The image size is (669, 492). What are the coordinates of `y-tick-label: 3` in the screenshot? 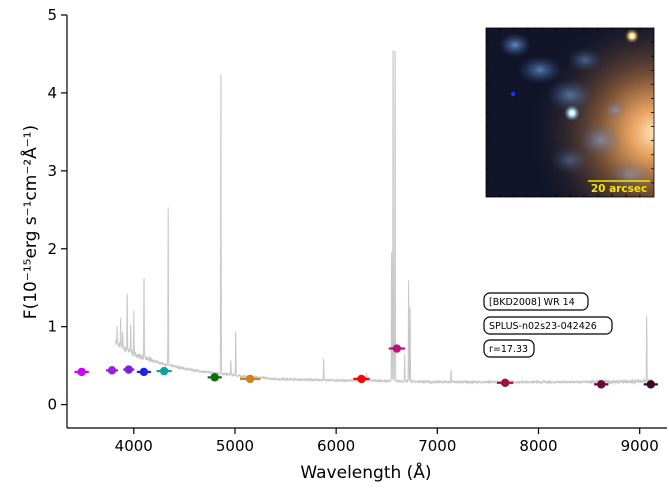 It's located at (52, 171).